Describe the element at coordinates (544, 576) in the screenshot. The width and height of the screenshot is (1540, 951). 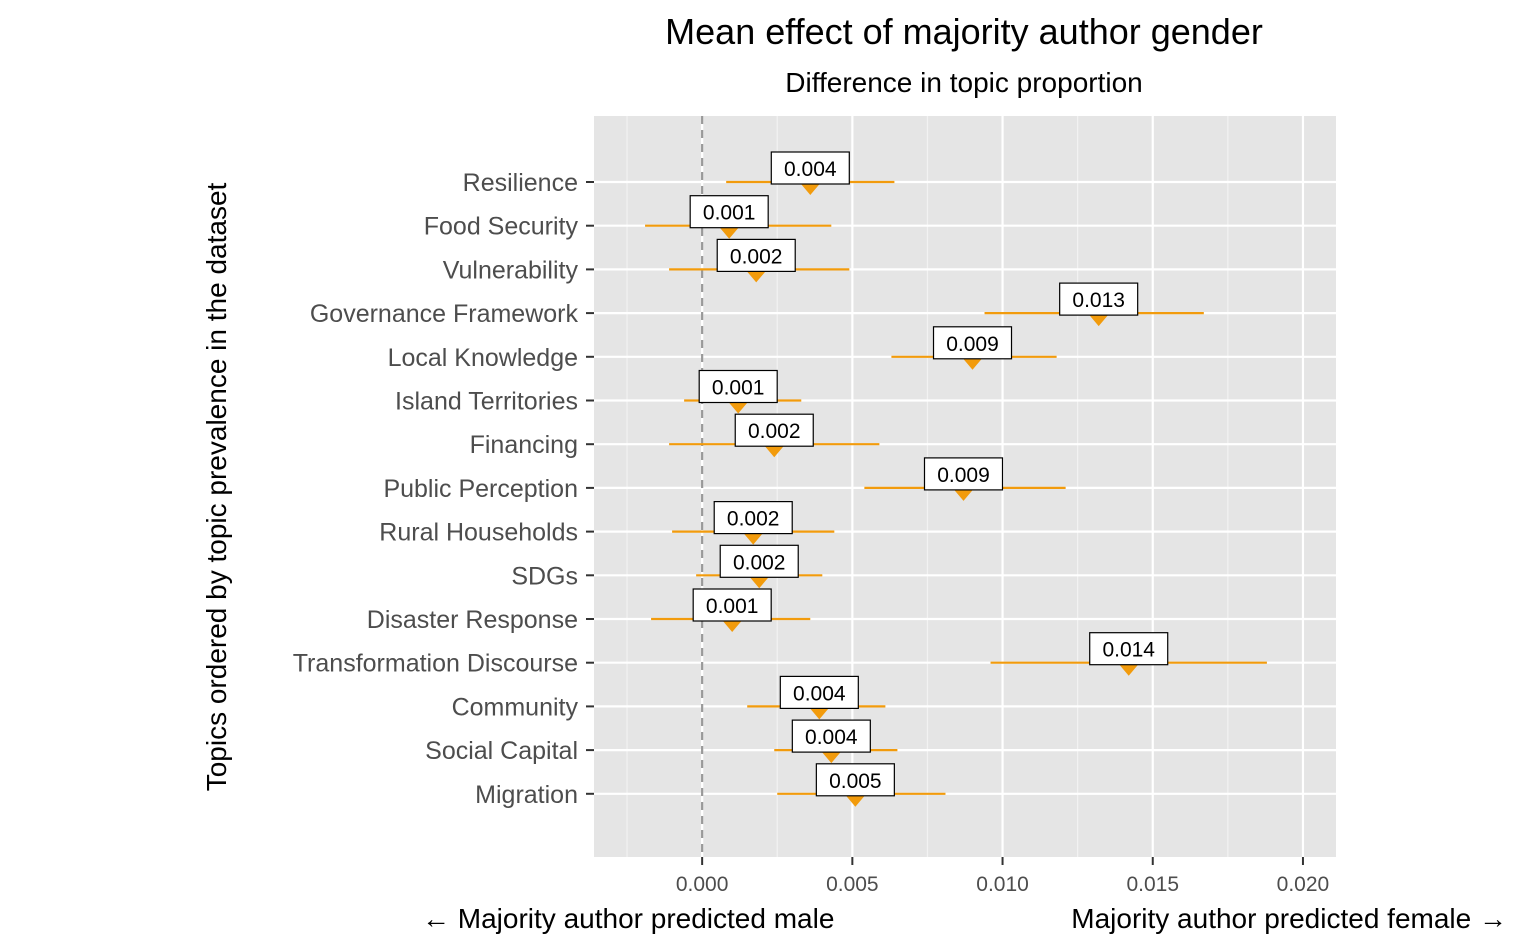
I see `y-tick-label: SDGs` at that location.